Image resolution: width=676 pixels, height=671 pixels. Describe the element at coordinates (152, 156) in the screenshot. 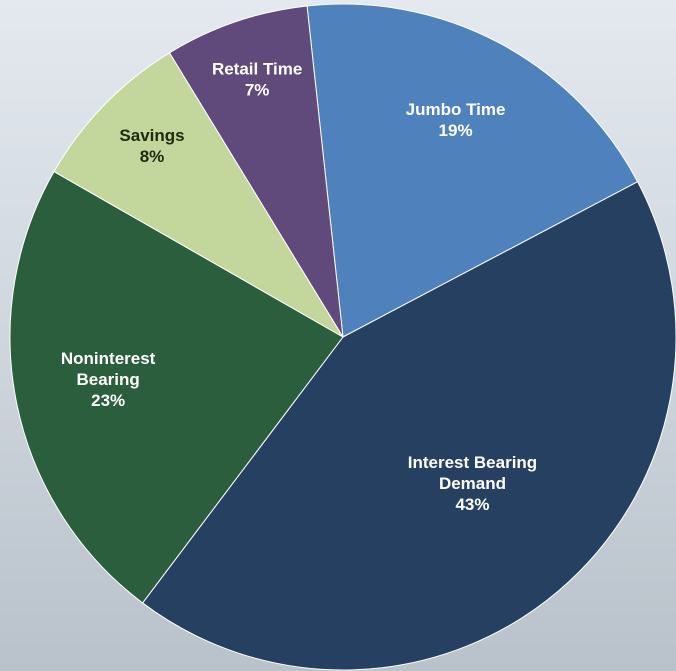

I see `slice-value-label: 8%` at that location.